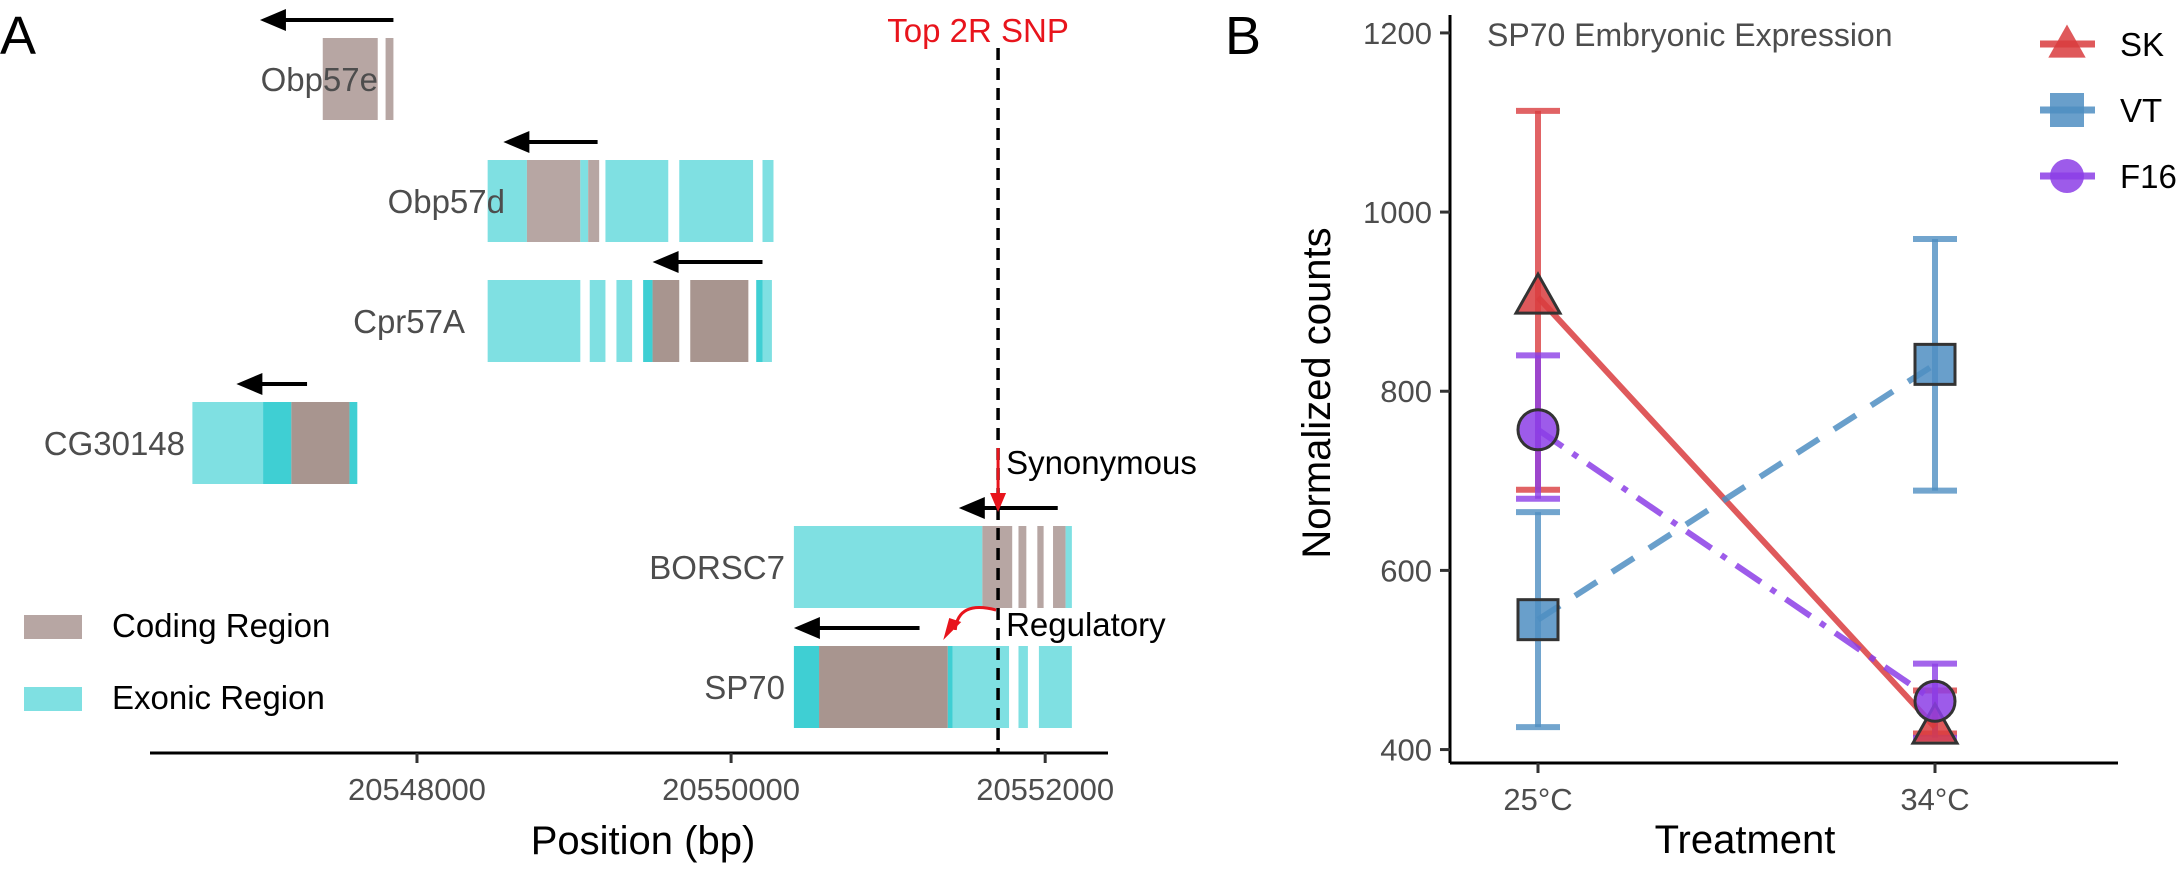 Image resolution: width=2181 pixels, height=875 pixels. What do you see at coordinates (53, 699) in the screenshot?
I see `legend-swatch-exonic-region` at bounding box center [53, 699].